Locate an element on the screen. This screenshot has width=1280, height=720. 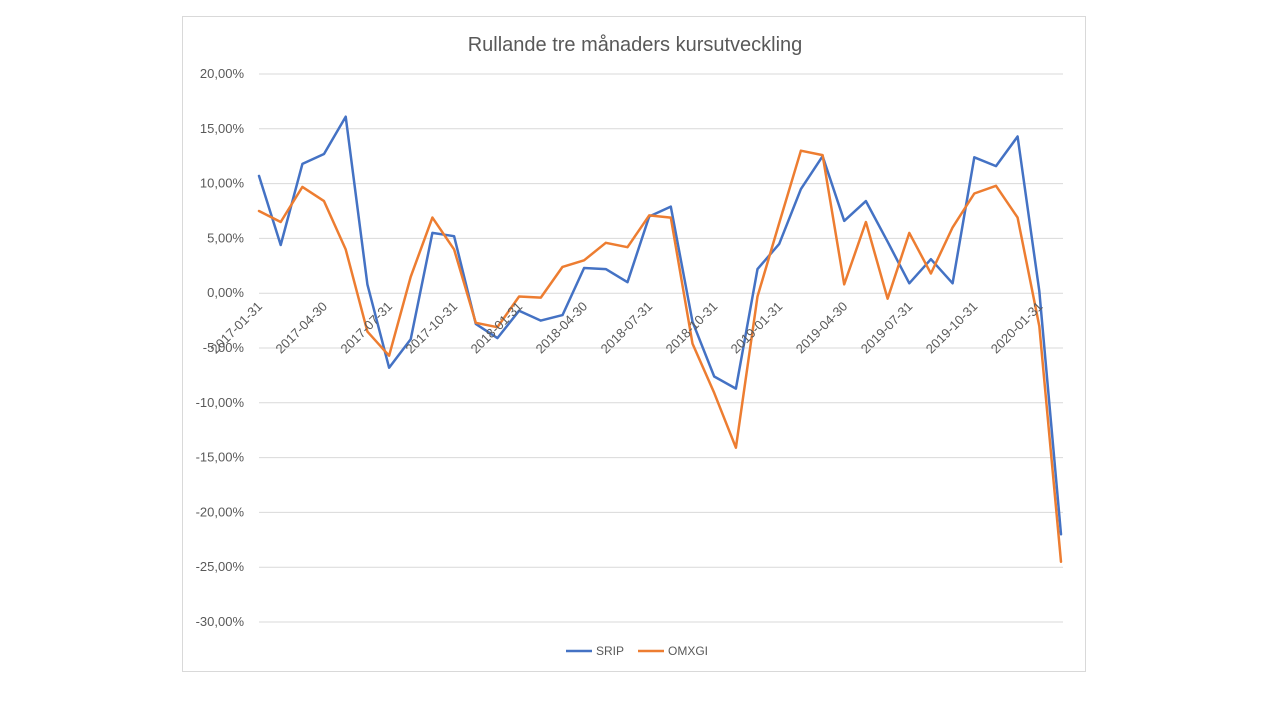
chart-title: Rullande tre månaders kursutveckling is located at coordinates (635, 45).